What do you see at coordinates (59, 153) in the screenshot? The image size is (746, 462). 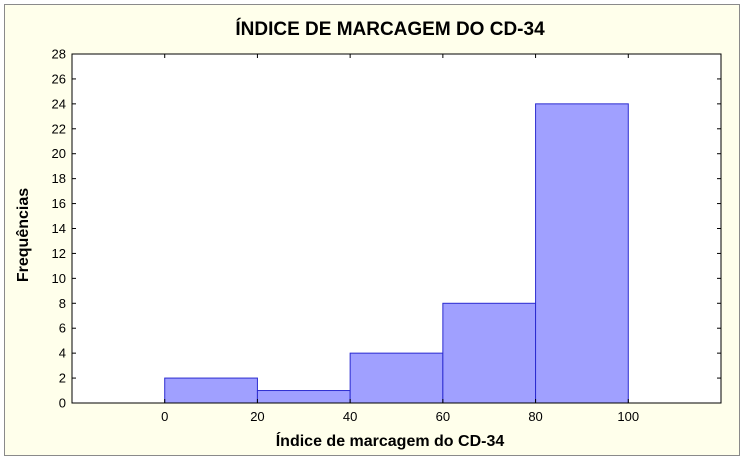 I see `y-tick-label-20: 20` at bounding box center [59, 153].